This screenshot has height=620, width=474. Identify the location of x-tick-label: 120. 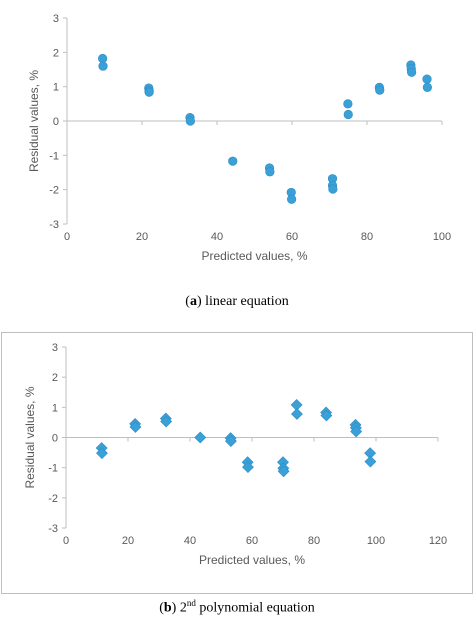
(438, 541).